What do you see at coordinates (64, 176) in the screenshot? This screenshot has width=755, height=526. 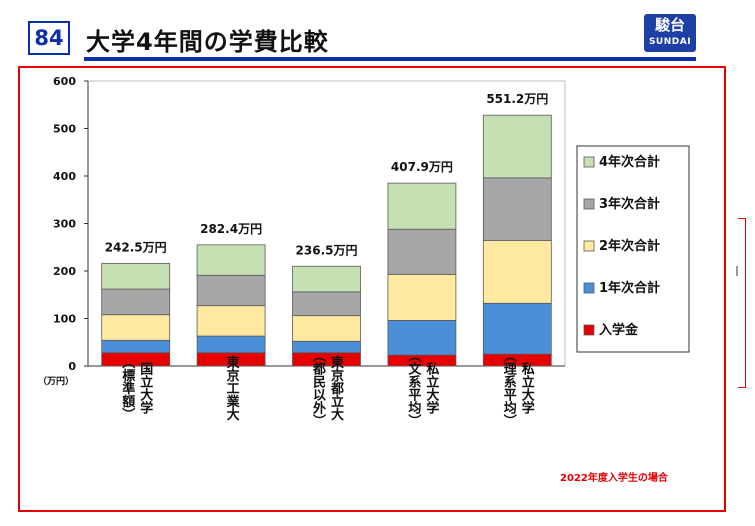 I see `y-tick-label: 400` at bounding box center [64, 176].